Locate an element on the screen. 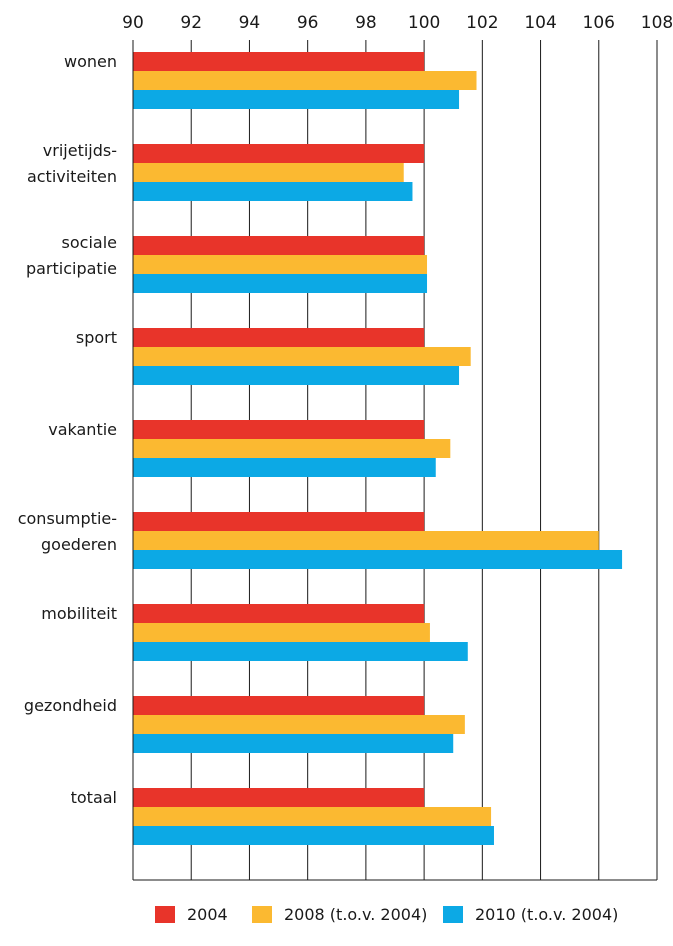  x-tick-label-90: 90 is located at coordinates (133, 23).